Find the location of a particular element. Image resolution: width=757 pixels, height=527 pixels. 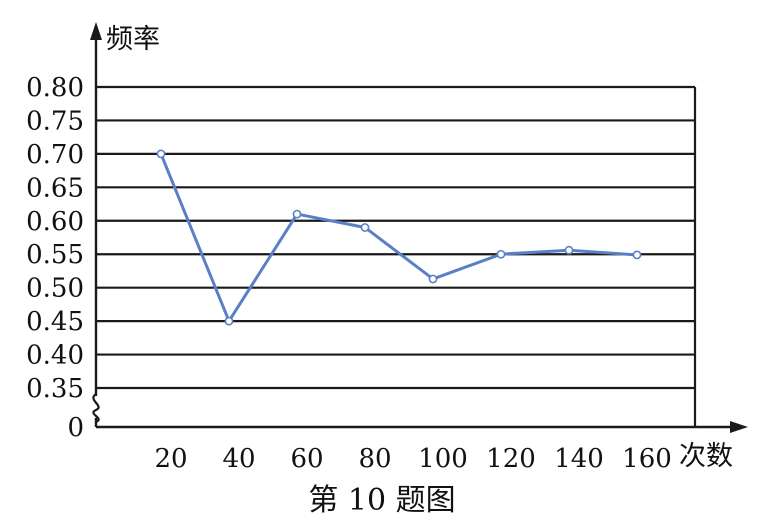

x-tick-label: 140 is located at coordinates (579, 459).